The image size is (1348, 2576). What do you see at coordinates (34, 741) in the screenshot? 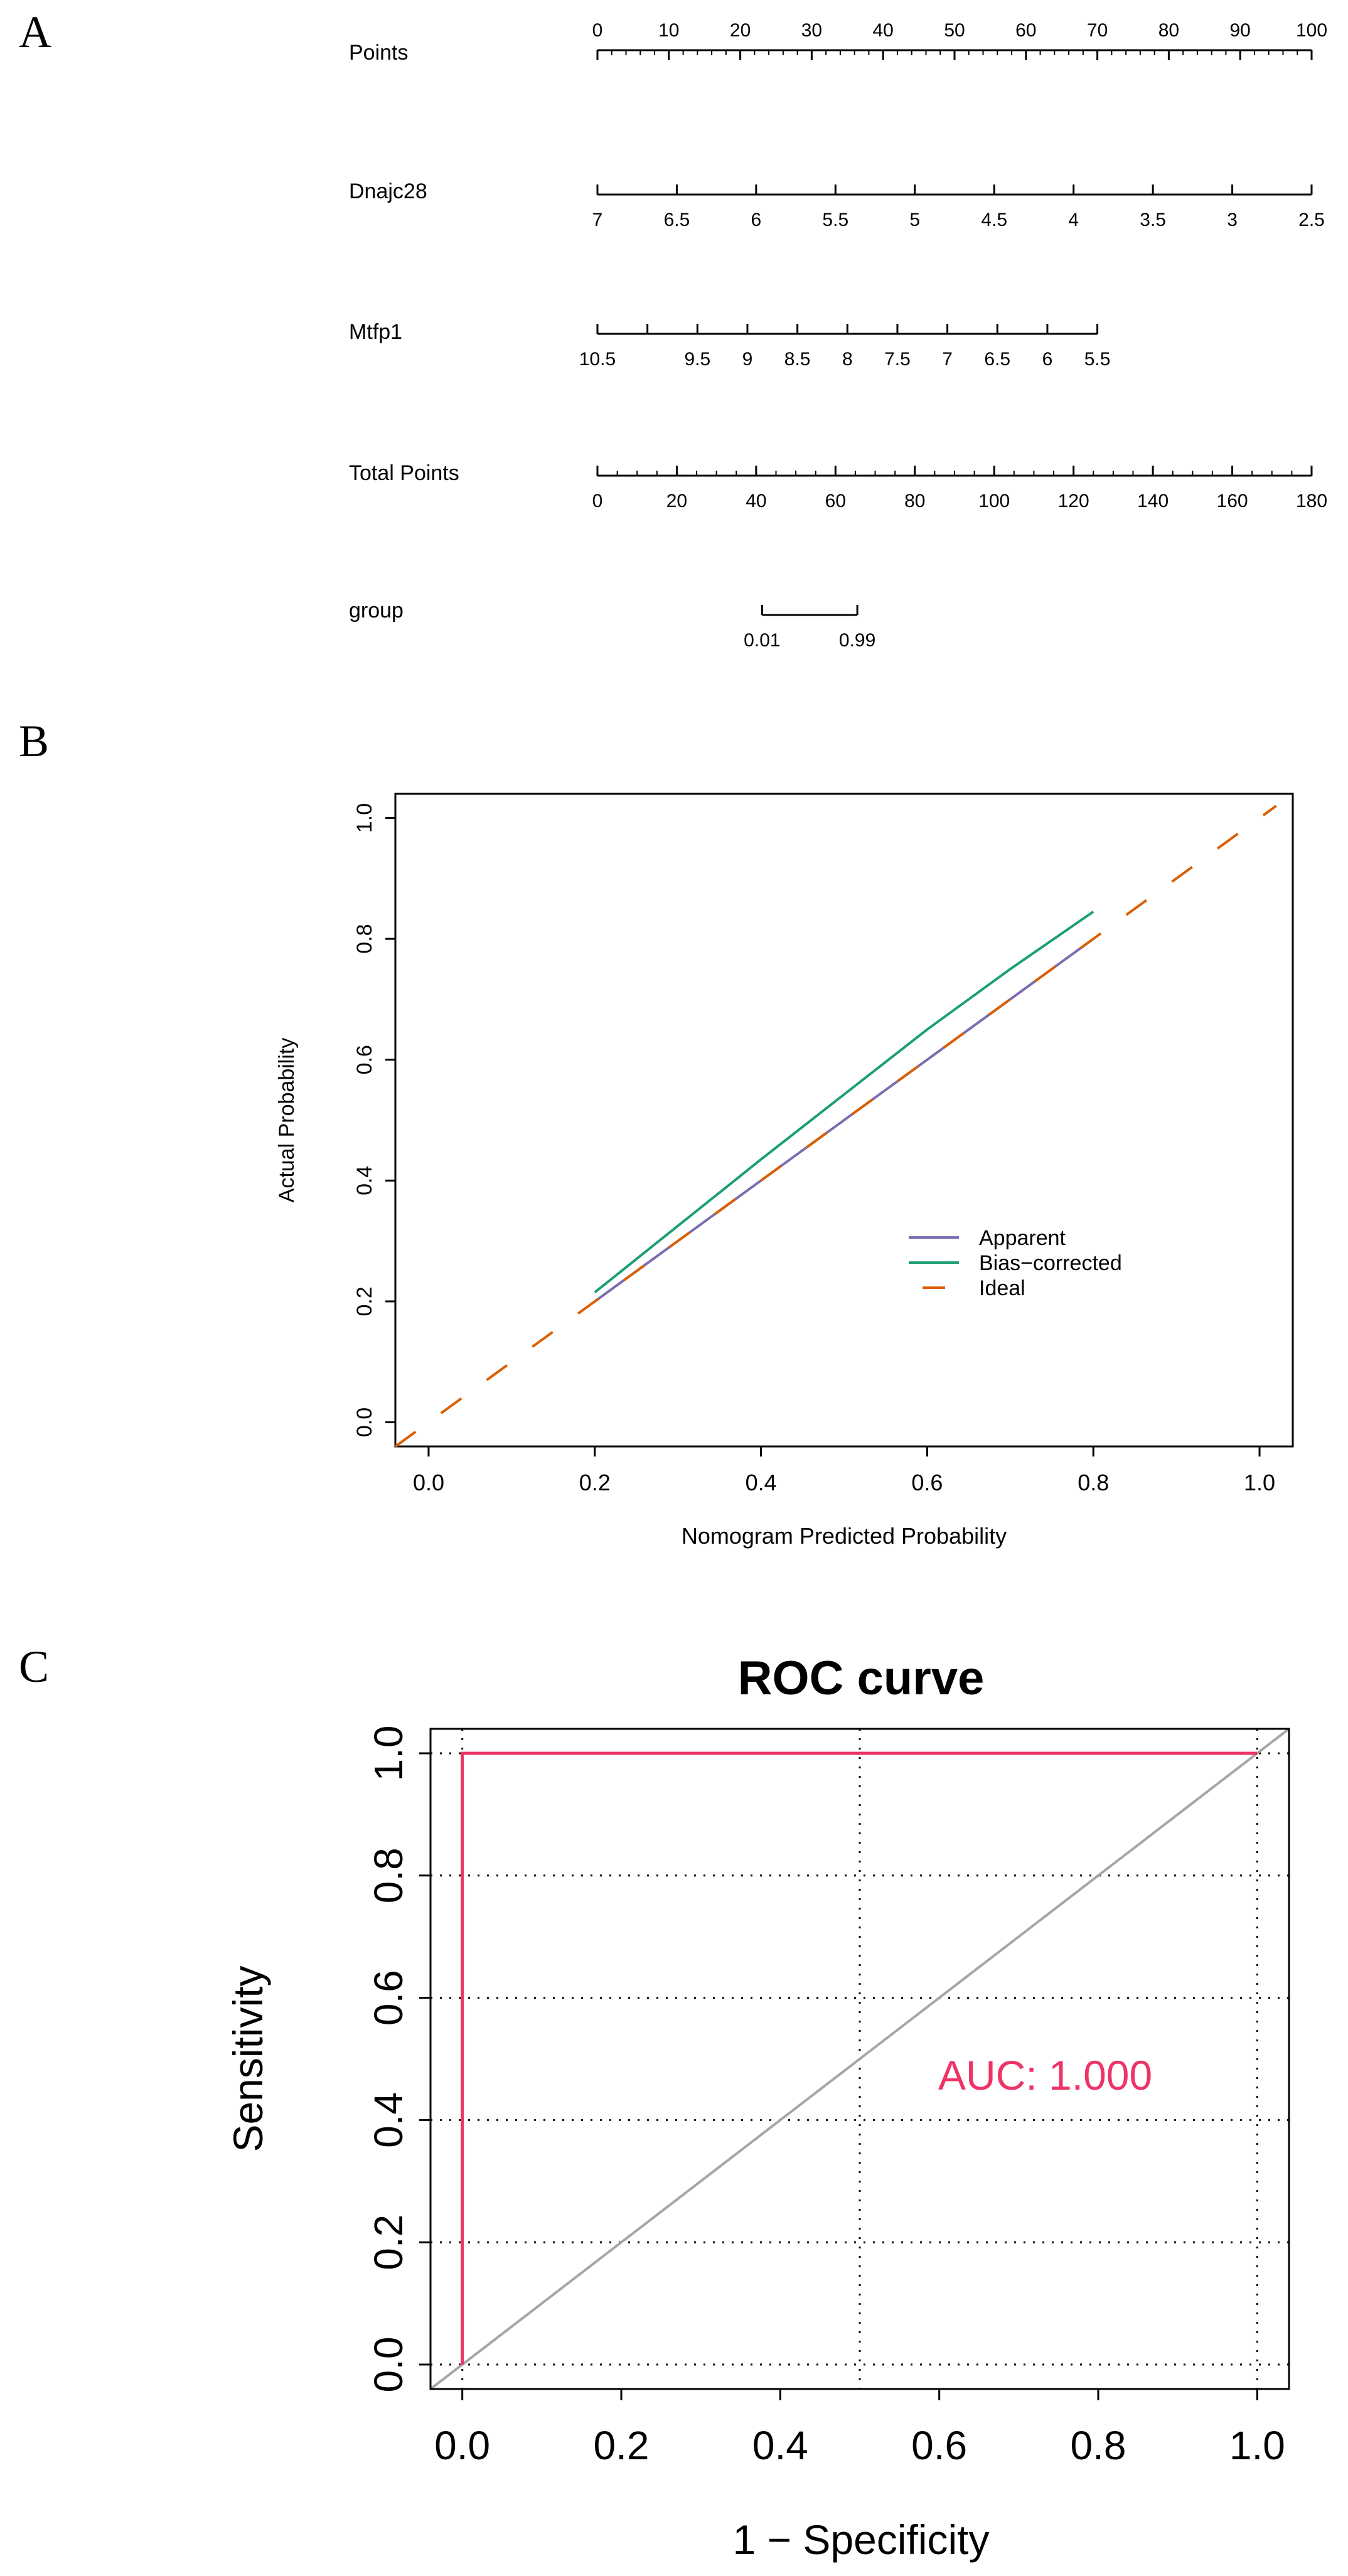
I see `panel-label-b: B` at bounding box center [34, 741].